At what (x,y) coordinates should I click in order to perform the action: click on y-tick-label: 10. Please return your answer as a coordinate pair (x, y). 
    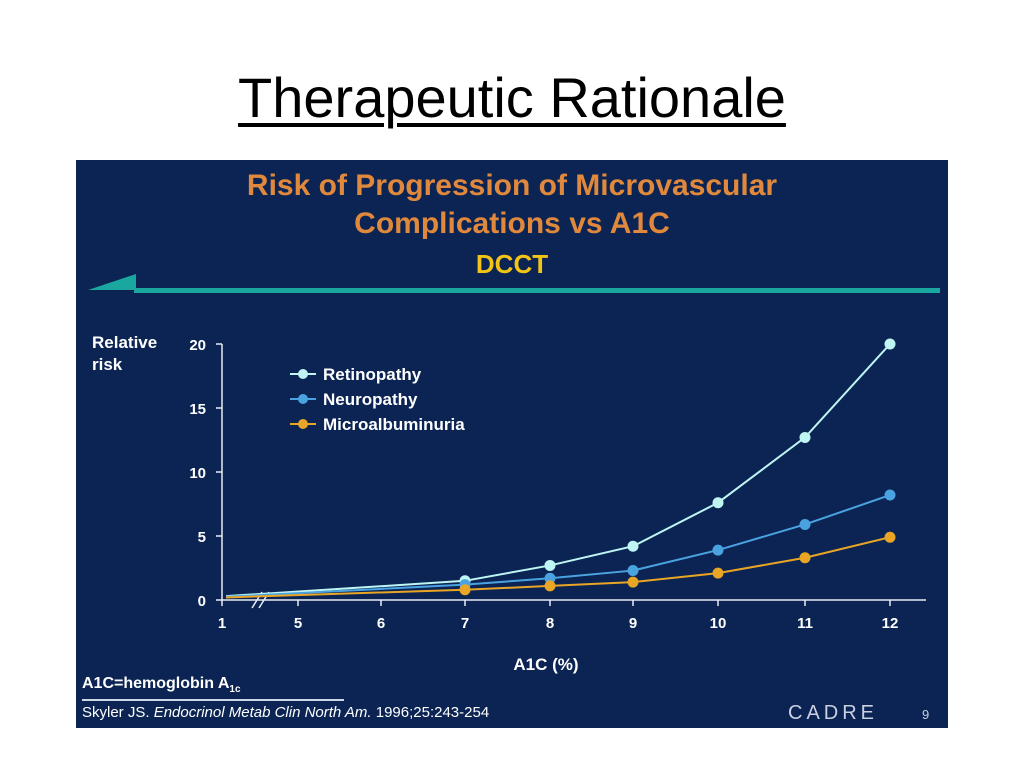
    Looking at the image, I should click on (197, 473).